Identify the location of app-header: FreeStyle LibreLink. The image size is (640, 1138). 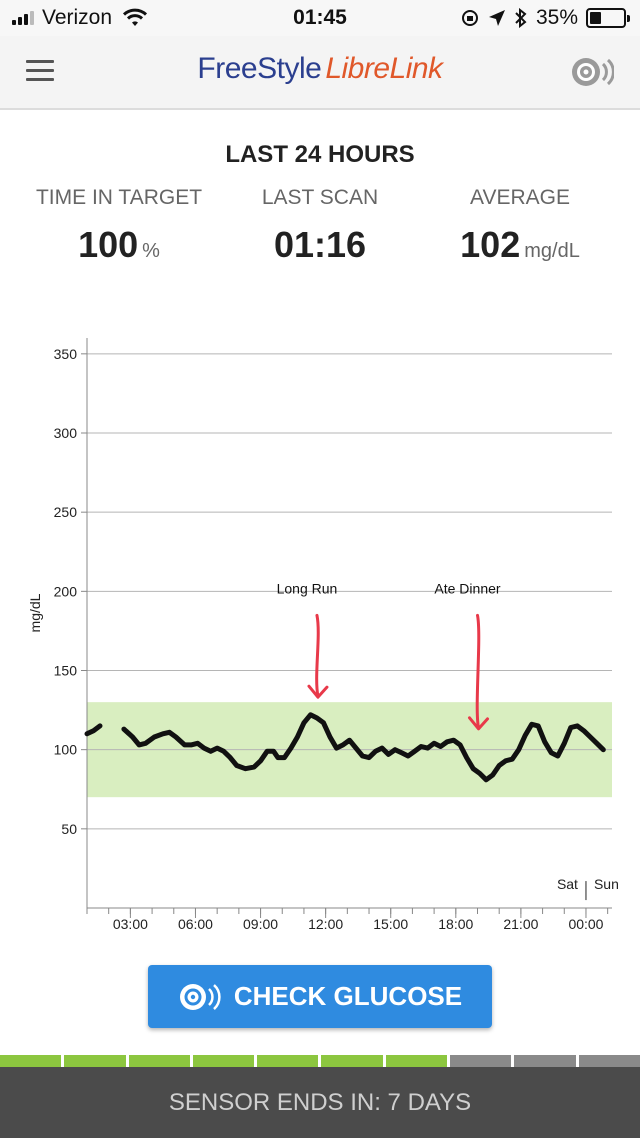
(320, 73).